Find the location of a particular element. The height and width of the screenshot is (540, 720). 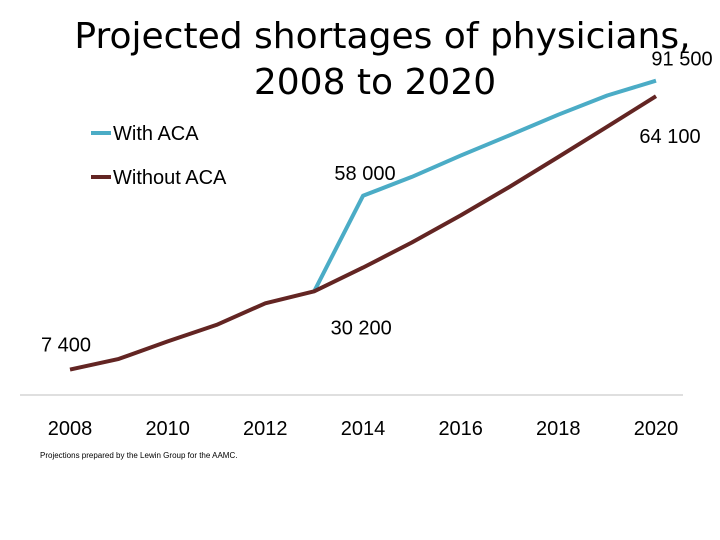

x-tick-label-2020: 2020 is located at coordinates (656, 429).